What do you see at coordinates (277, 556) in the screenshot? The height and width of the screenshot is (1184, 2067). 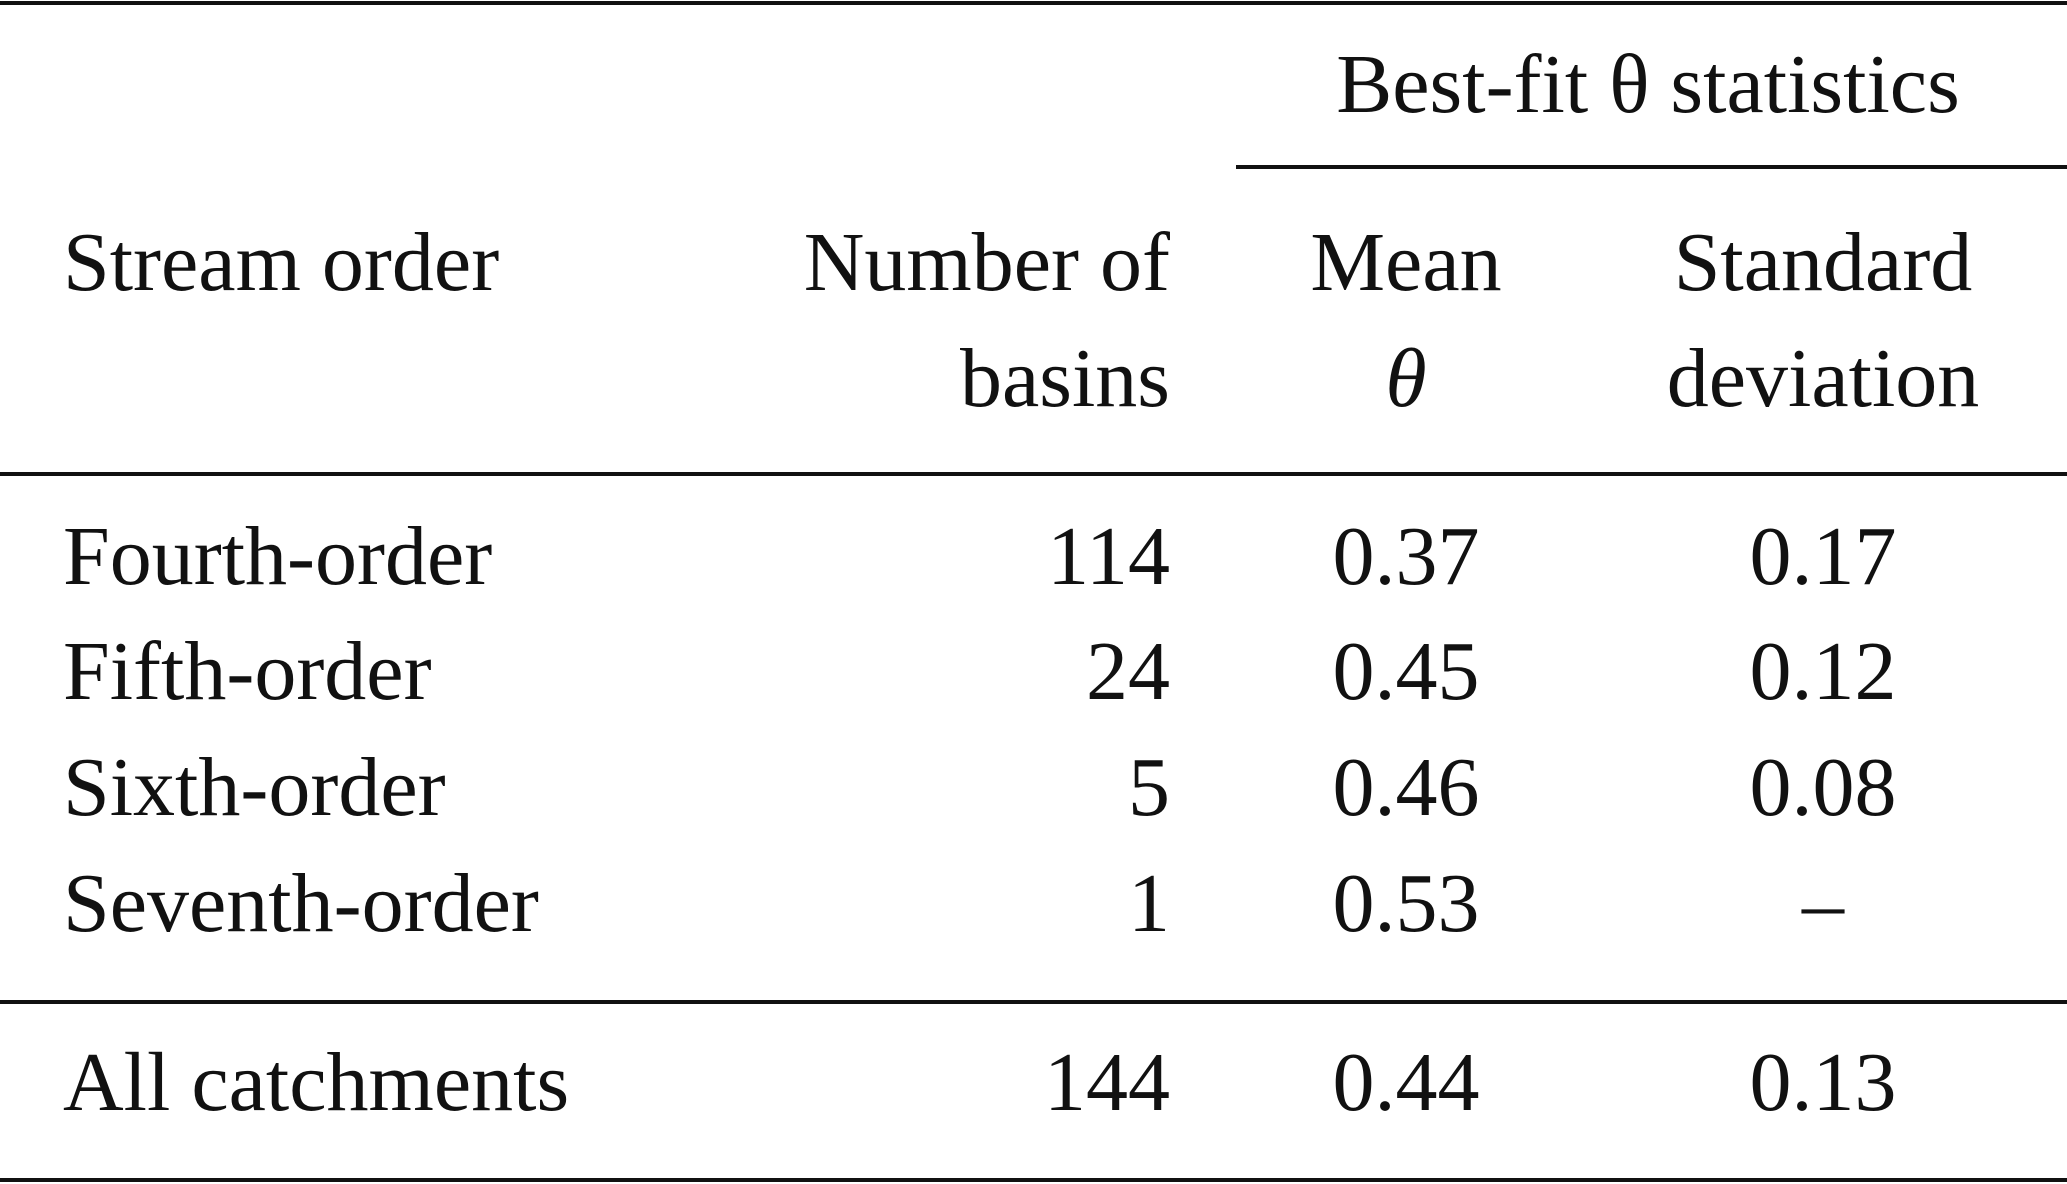 I see `cell: Fourth-order` at bounding box center [277, 556].